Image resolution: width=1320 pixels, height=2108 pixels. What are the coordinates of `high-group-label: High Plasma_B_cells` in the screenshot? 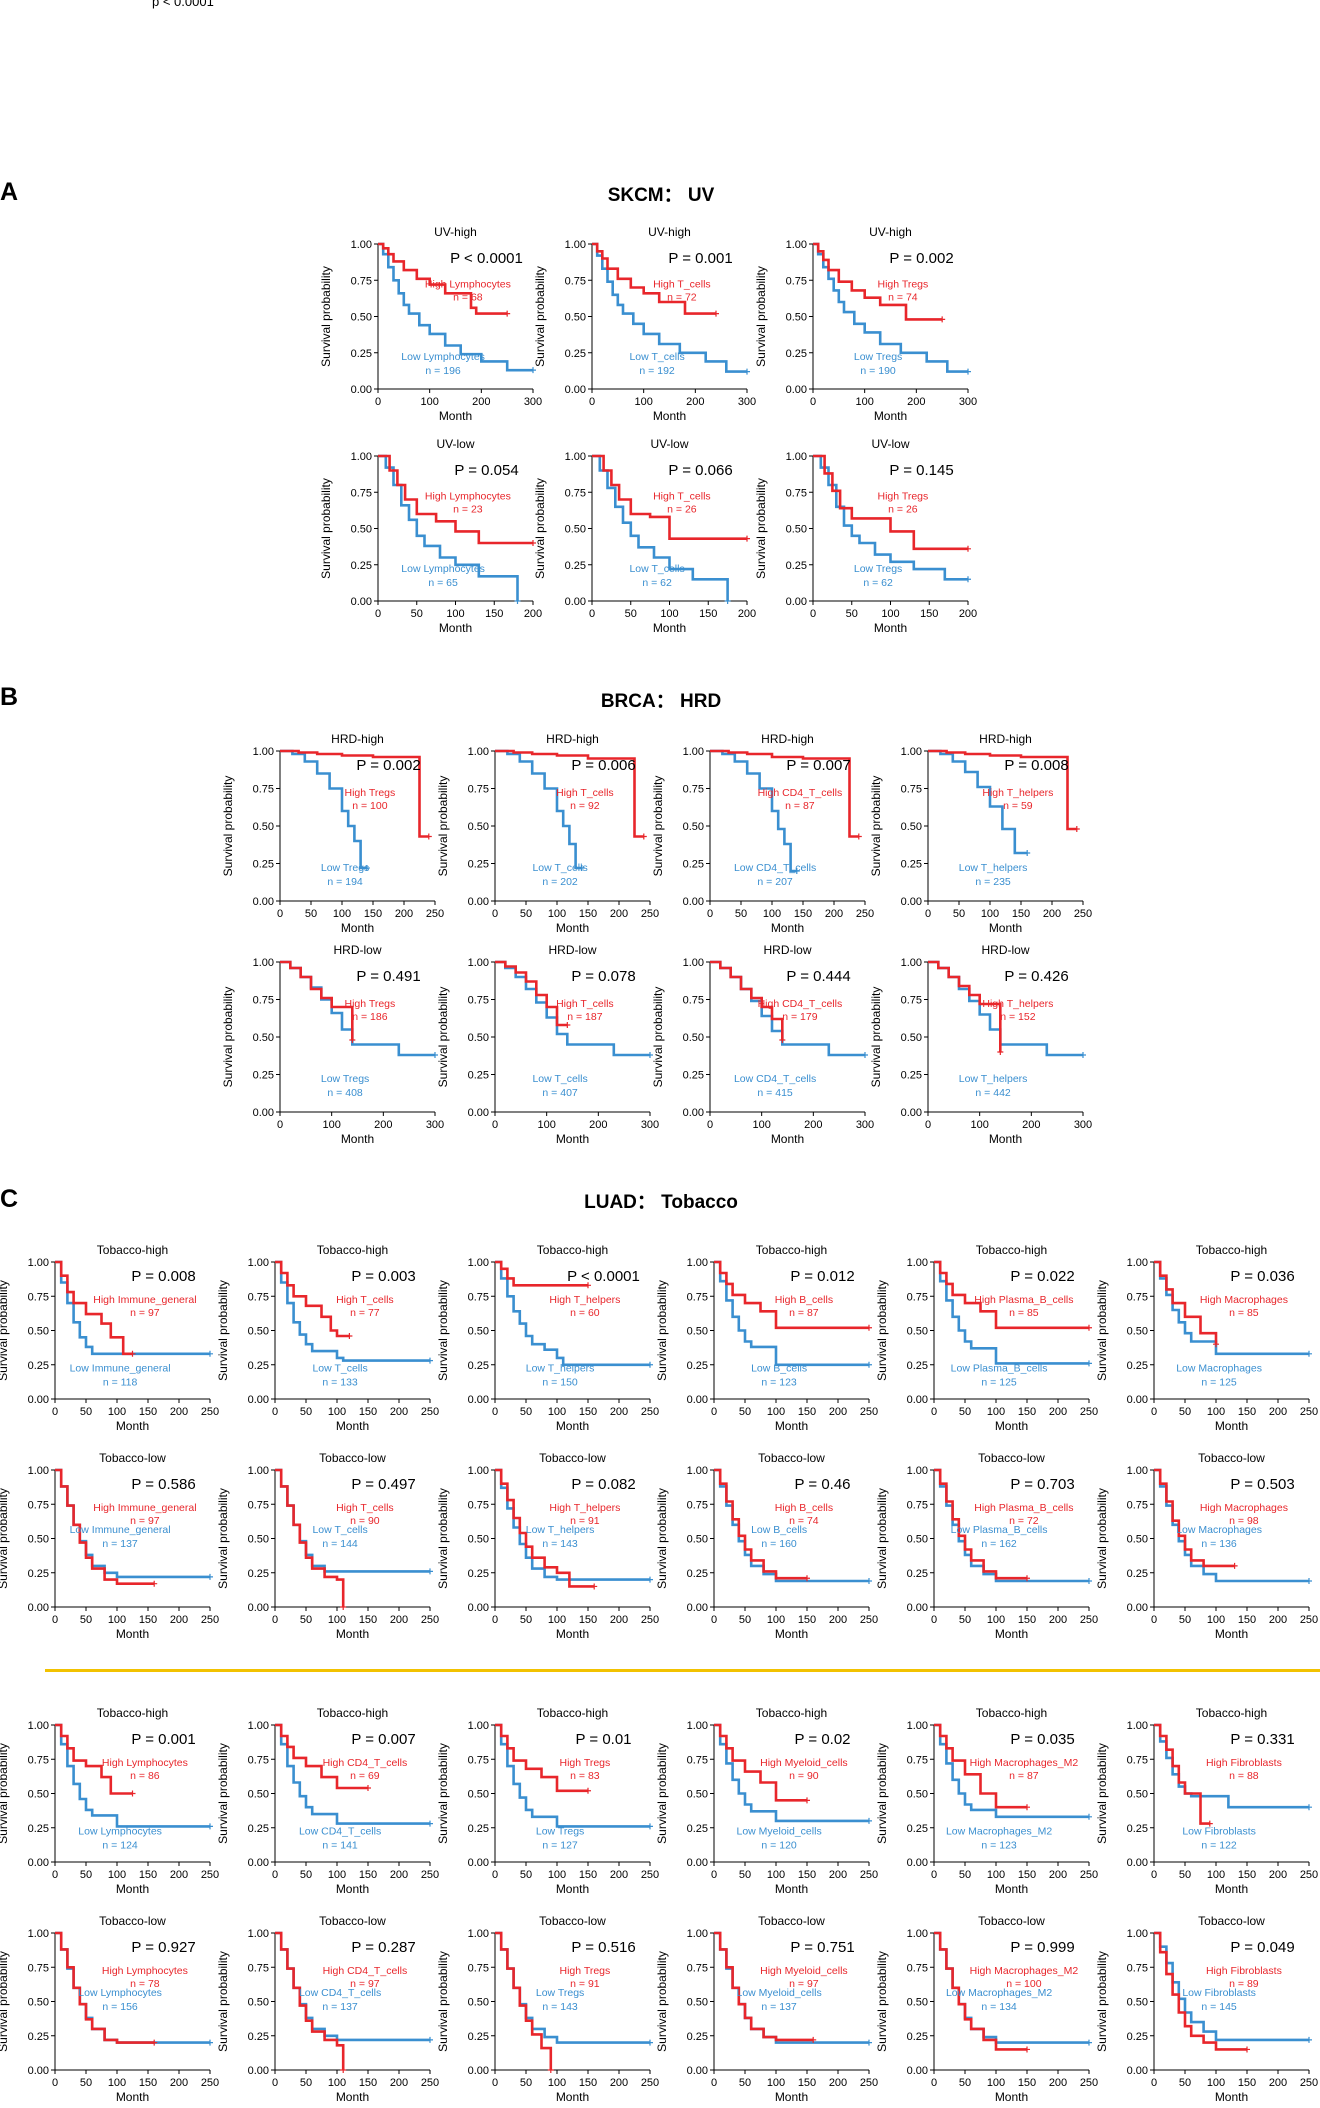 It's located at (1023, 1508).